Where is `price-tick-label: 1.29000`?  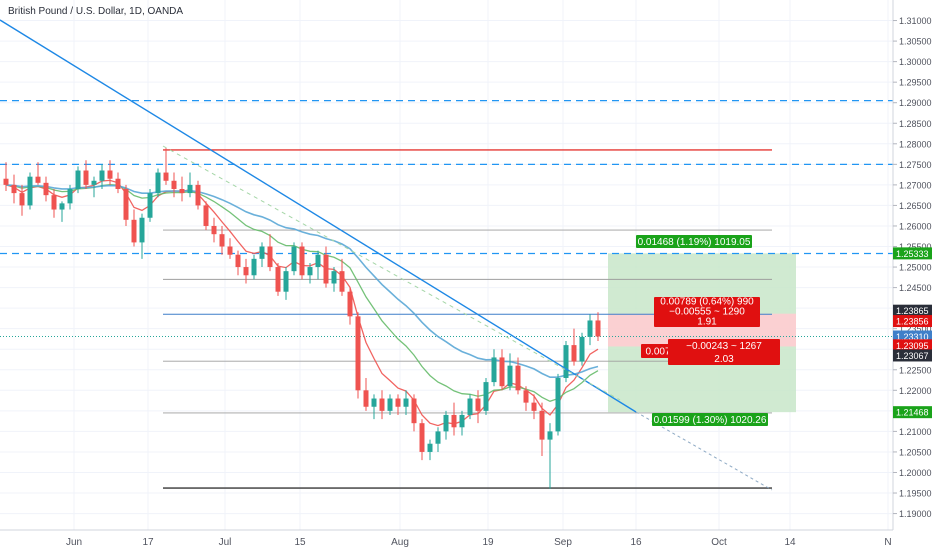 price-tick-label: 1.29000 is located at coordinates (915, 103).